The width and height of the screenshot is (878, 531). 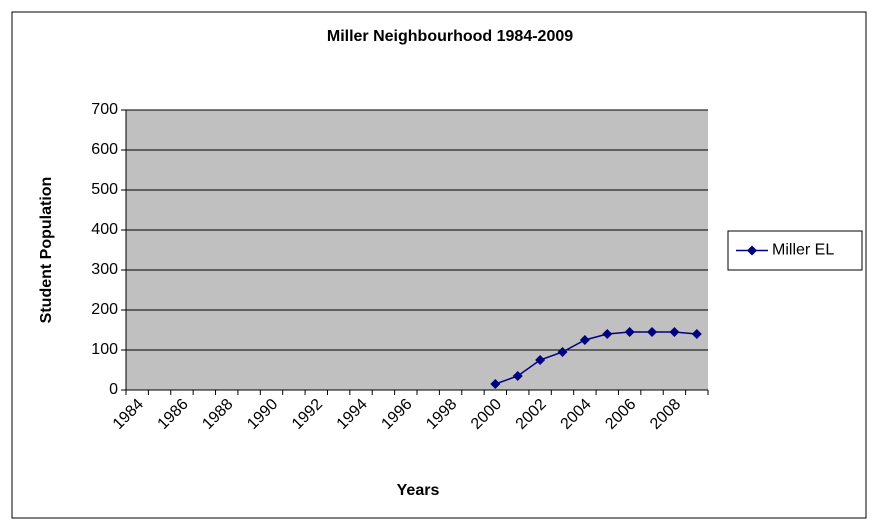 I want to click on y-tick-label: 0, so click(x=113, y=389).